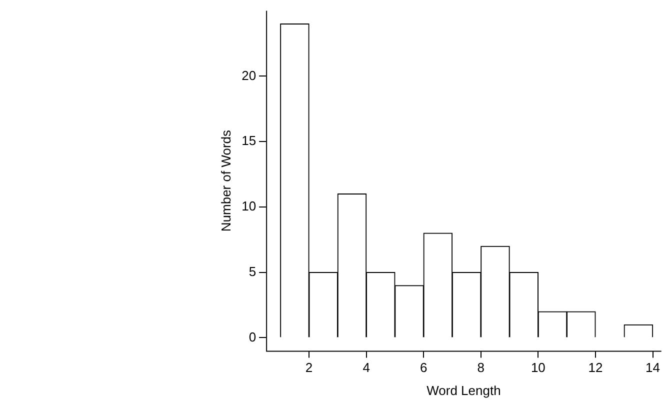 This screenshot has width=663, height=405. I want to click on y-axis-title: Number of Words, so click(226, 180).